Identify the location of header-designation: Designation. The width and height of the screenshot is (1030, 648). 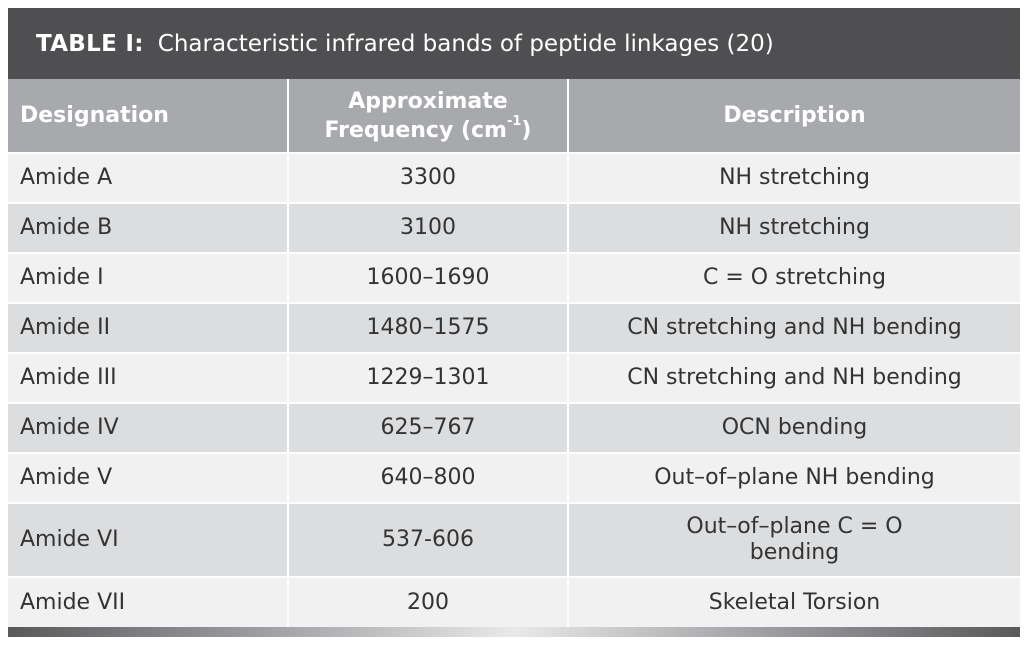
(148, 116).